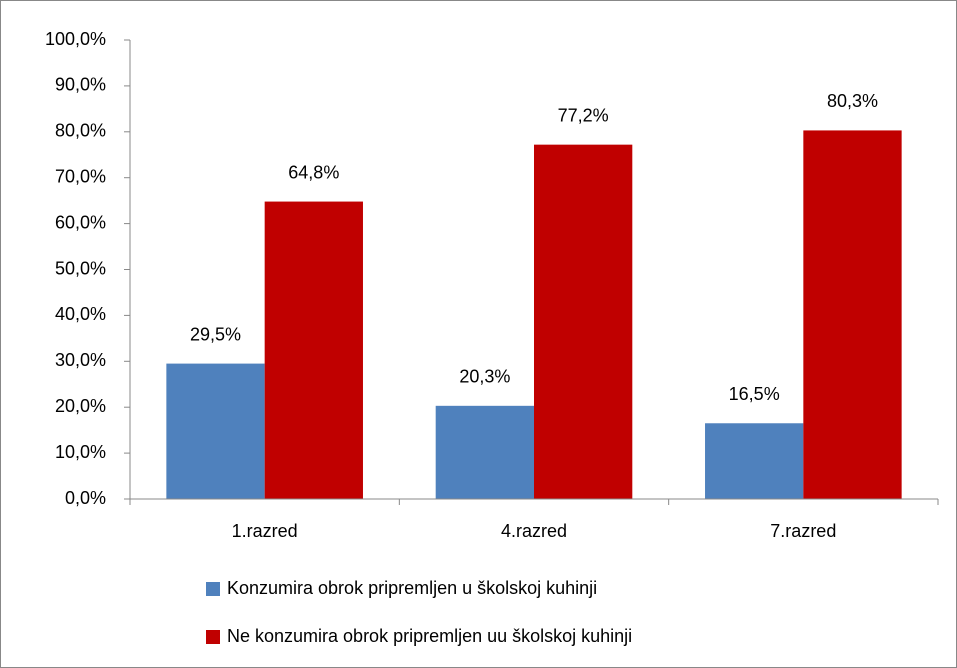 The height and width of the screenshot is (668, 957). What do you see at coordinates (80, 222) in the screenshot?
I see `y-tick-label: 60,0%` at bounding box center [80, 222].